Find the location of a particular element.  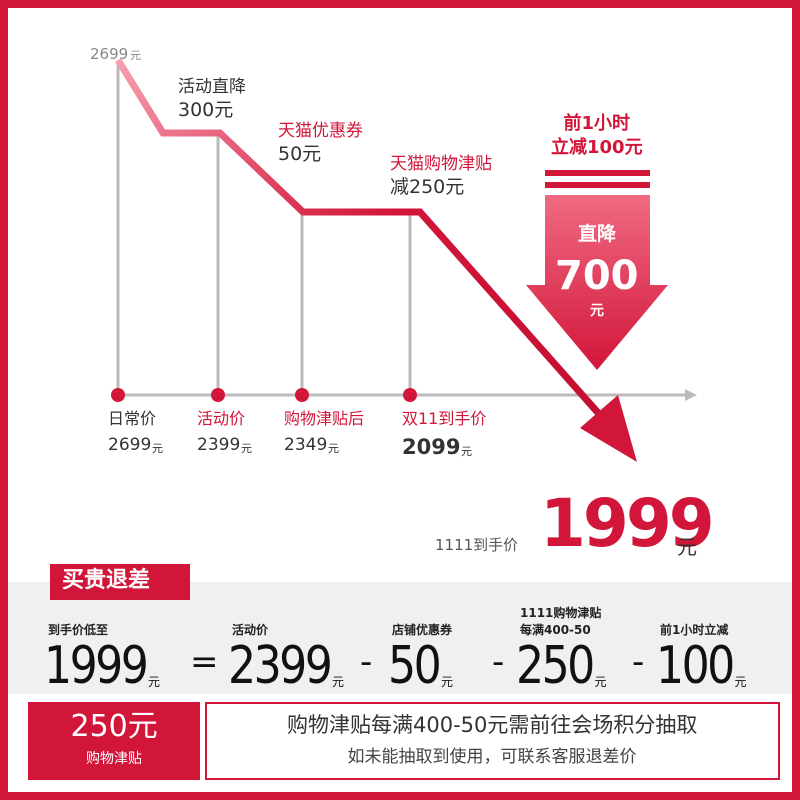

top-price: 2699 is located at coordinates (109, 54).